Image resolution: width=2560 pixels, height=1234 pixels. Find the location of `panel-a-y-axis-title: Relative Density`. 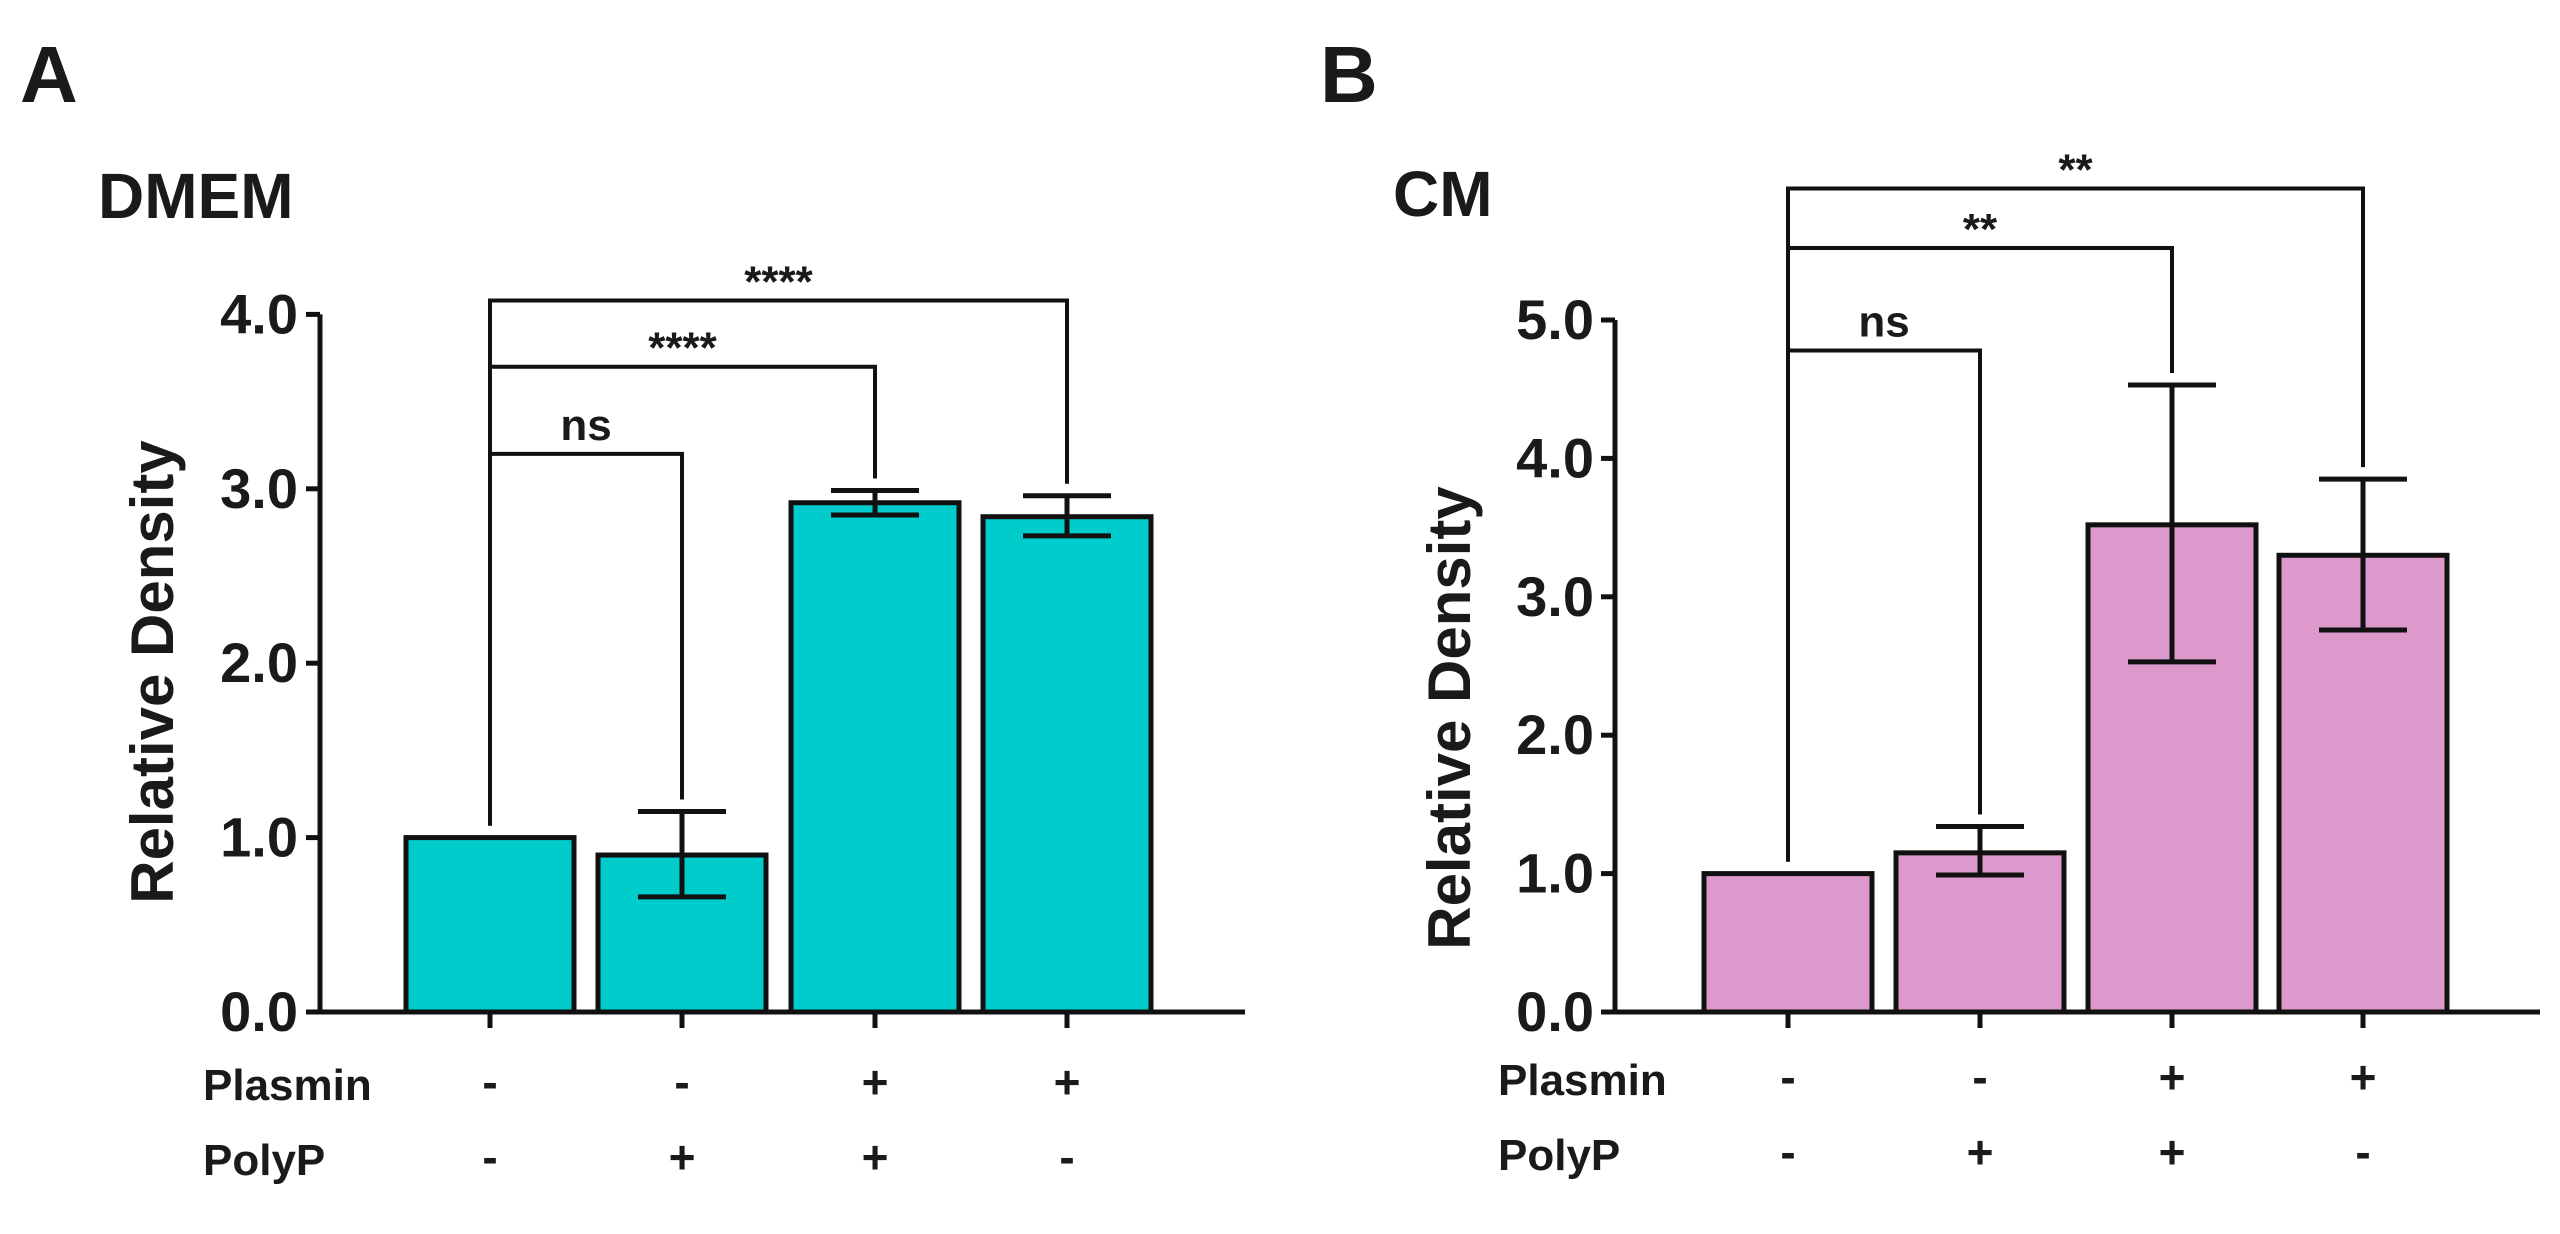

panel-a-y-axis-title: Relative Density is located at coordinates (152, 672).